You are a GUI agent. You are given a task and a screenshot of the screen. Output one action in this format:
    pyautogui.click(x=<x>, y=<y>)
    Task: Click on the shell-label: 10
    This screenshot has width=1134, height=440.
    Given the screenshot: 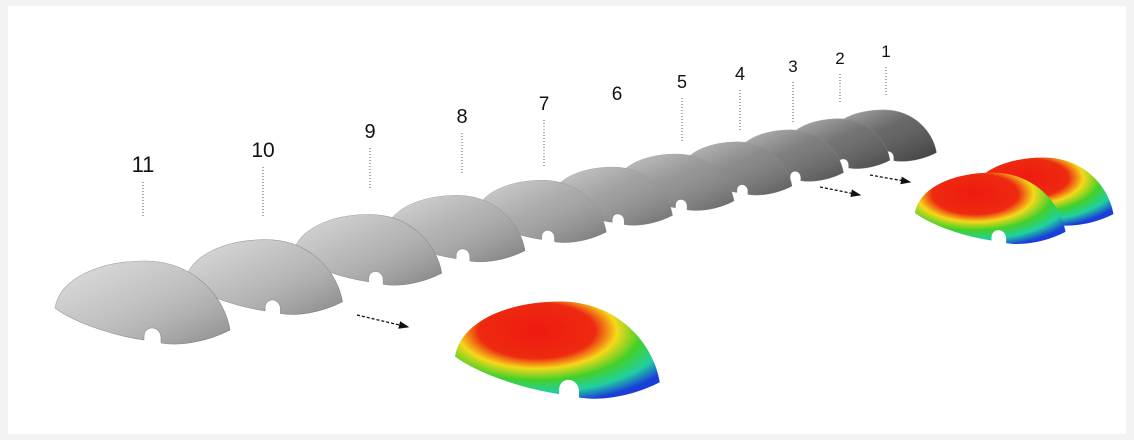 What is the action you would take?
    pyautogui.click(x=262, y=150)
    